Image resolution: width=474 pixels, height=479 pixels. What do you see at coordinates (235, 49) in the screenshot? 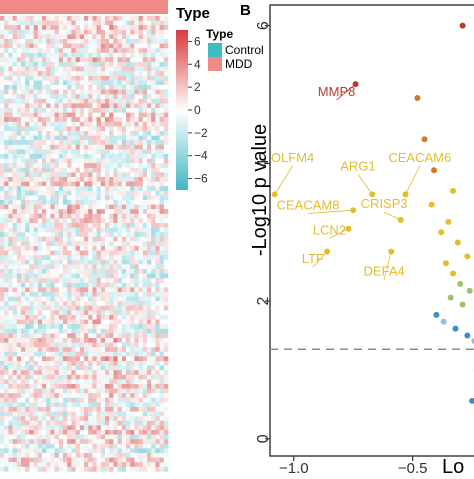
I see `type-legend: Type Control MDD` at bounding box center [235, 49].